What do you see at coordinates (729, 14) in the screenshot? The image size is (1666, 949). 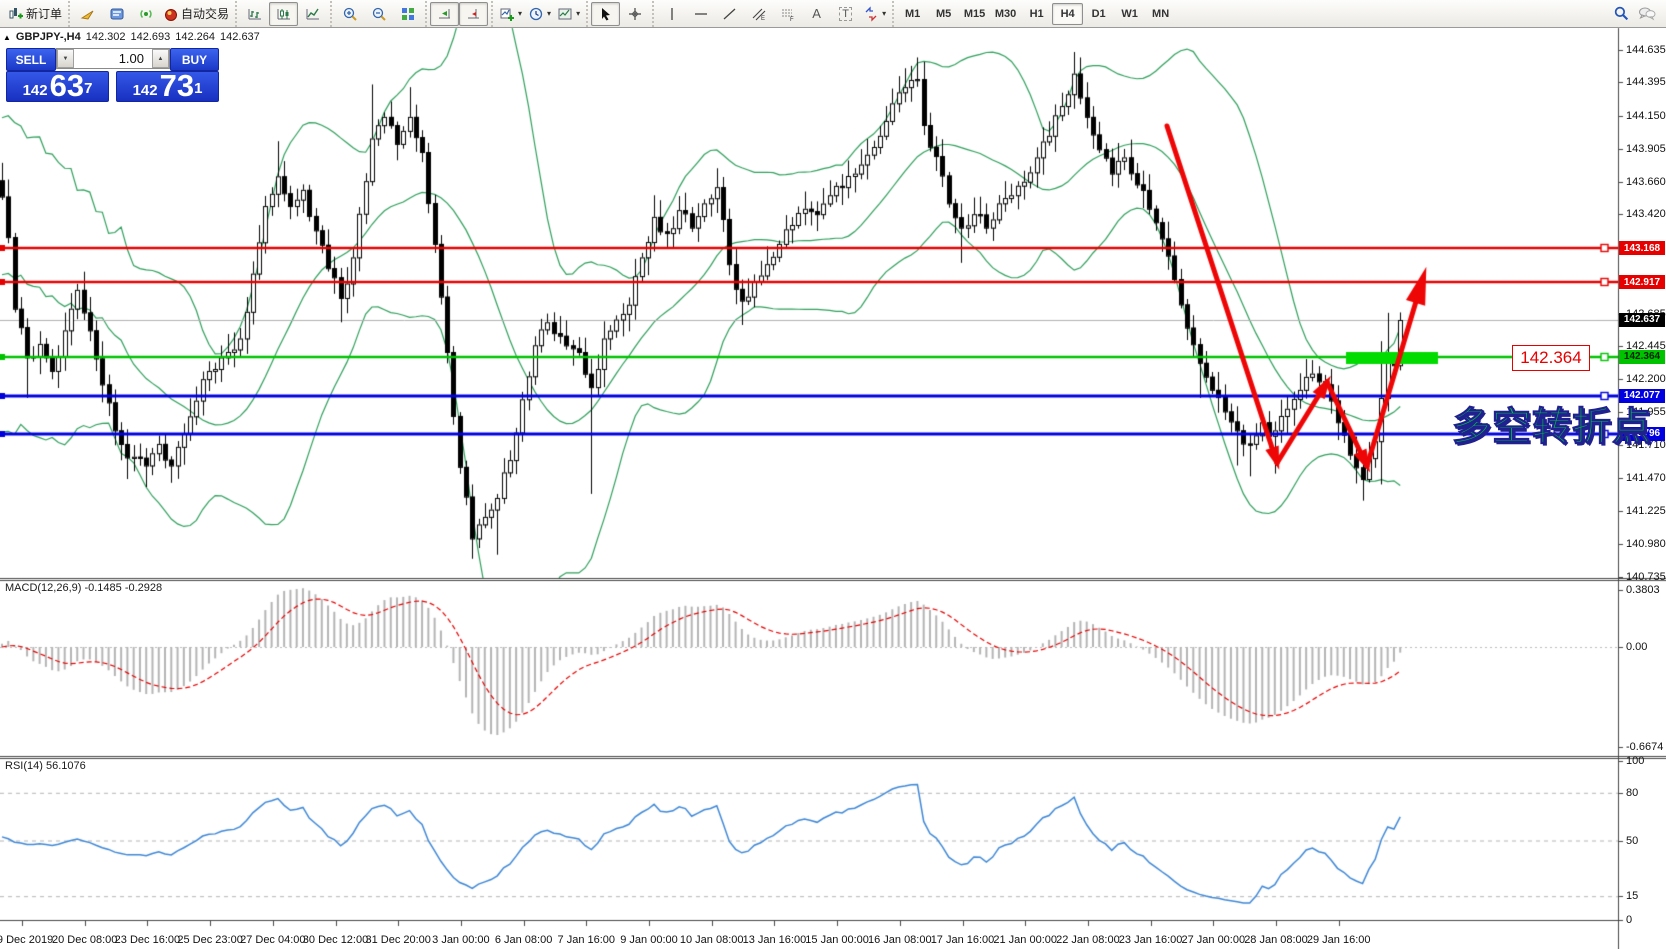 I see `trendline-button` at bounding box center [729, 14].